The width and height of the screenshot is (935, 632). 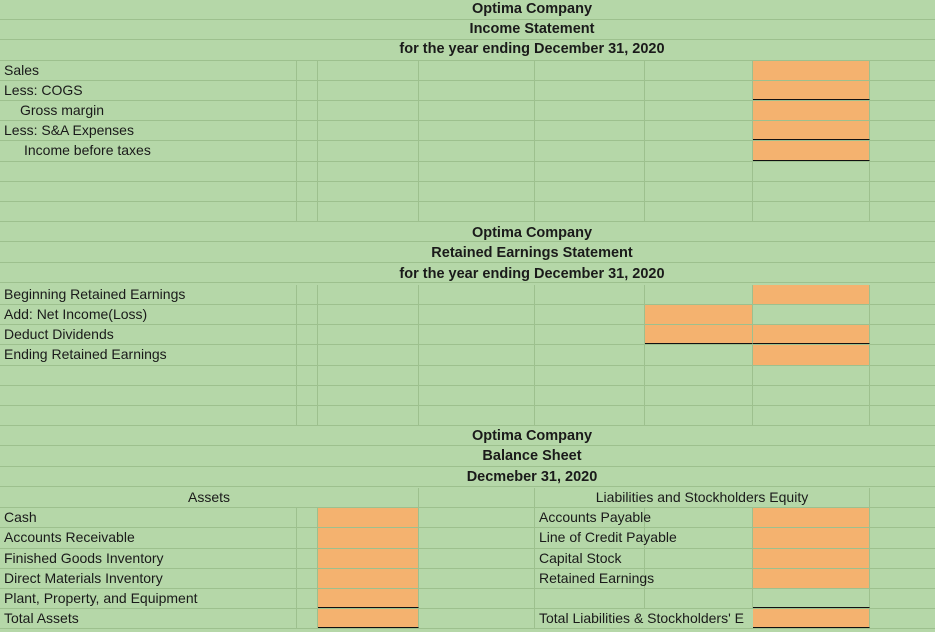 What do you see at coordinates (590, 558) in the screenshot?
I see `label-capital-stock: Capital Stock` at bounding box center [590, 558].